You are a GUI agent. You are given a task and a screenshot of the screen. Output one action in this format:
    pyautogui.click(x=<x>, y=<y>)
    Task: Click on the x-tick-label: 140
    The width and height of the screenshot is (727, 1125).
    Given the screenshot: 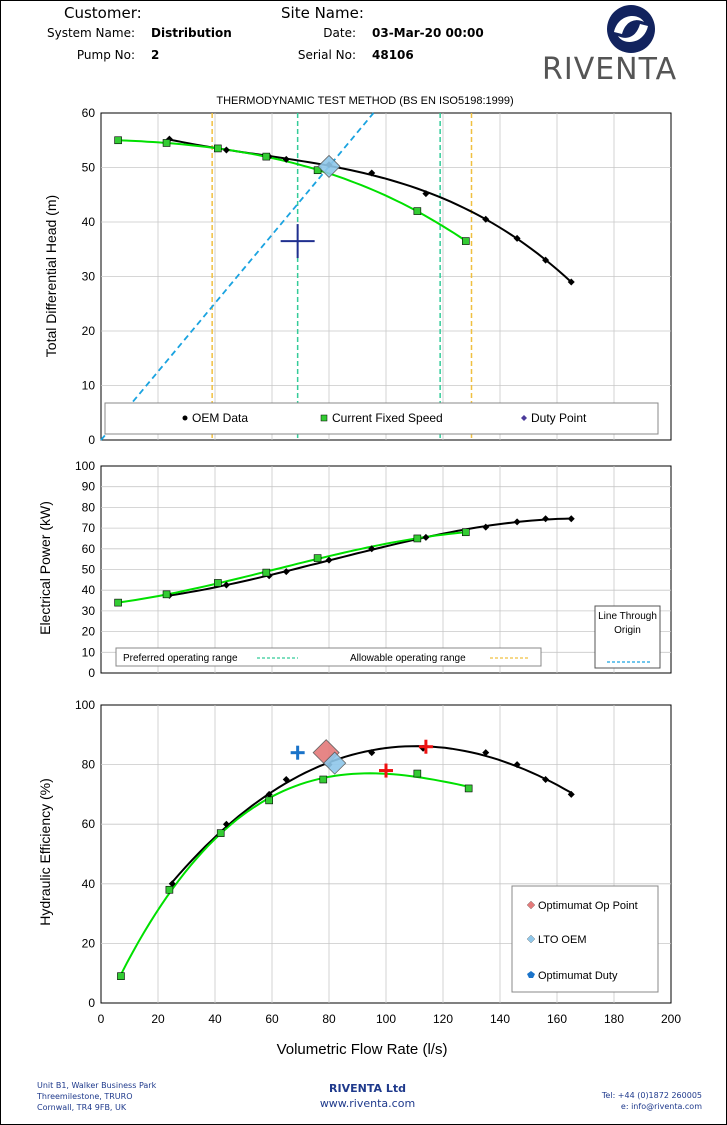 What is the action you would take?
    pyautogui.click(x=500, y=1019)
    